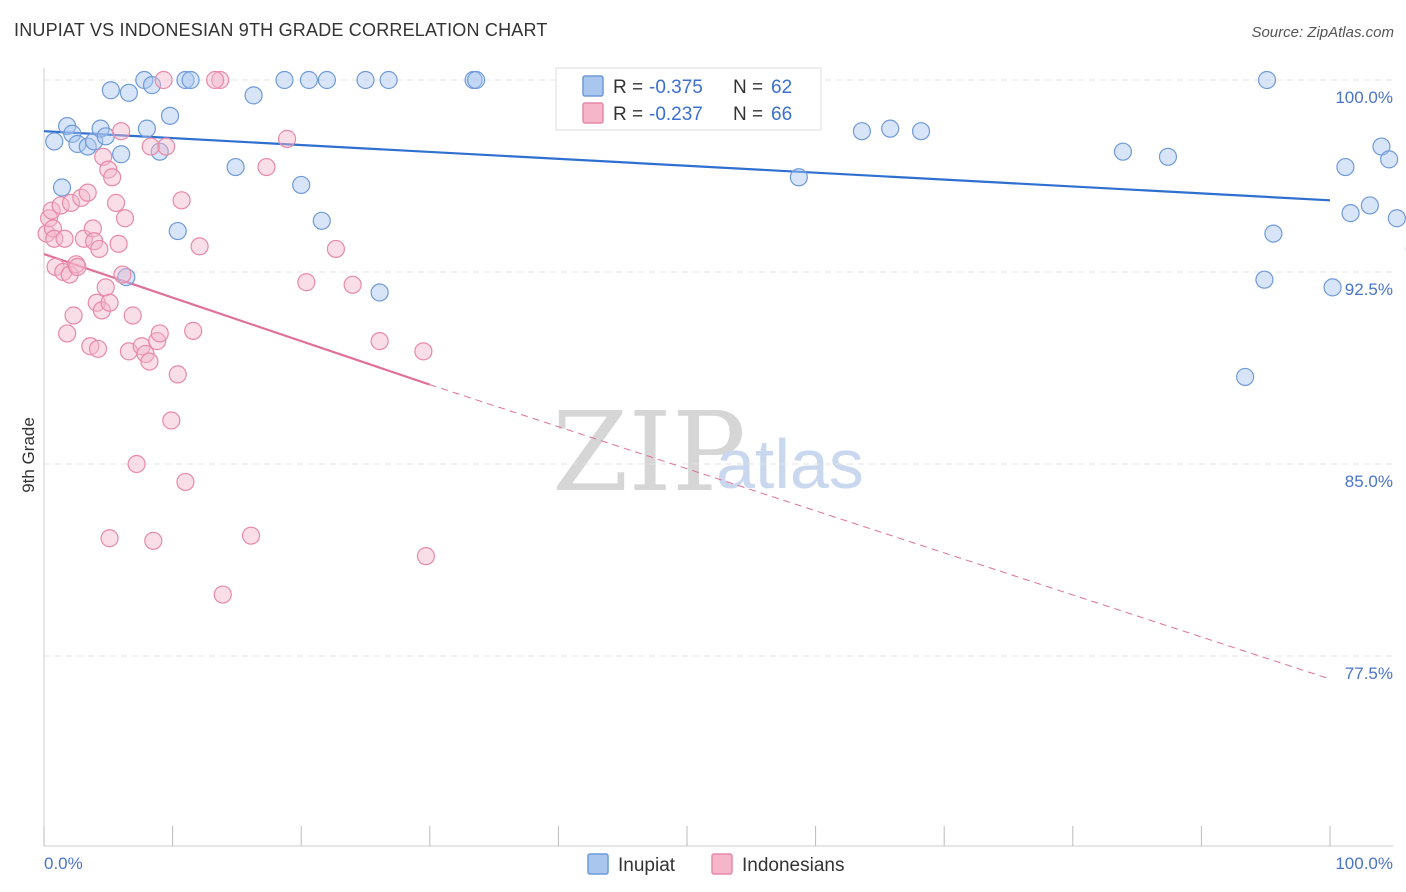 The height and width of the screenshot is (892, 1406). Describe the element at coordinates (1369, 673) in the screenshot. I see `y-tick-label: 77.5%` at that location.